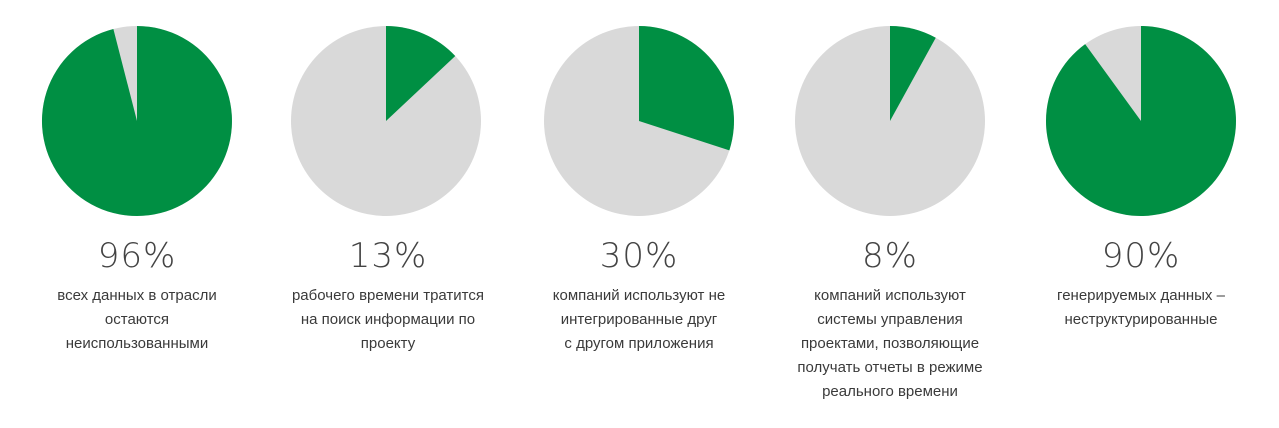 The height and width of the screenshot is (428, 1279). I want to click on caption-line: интегрированные друг, so click(639, 319).